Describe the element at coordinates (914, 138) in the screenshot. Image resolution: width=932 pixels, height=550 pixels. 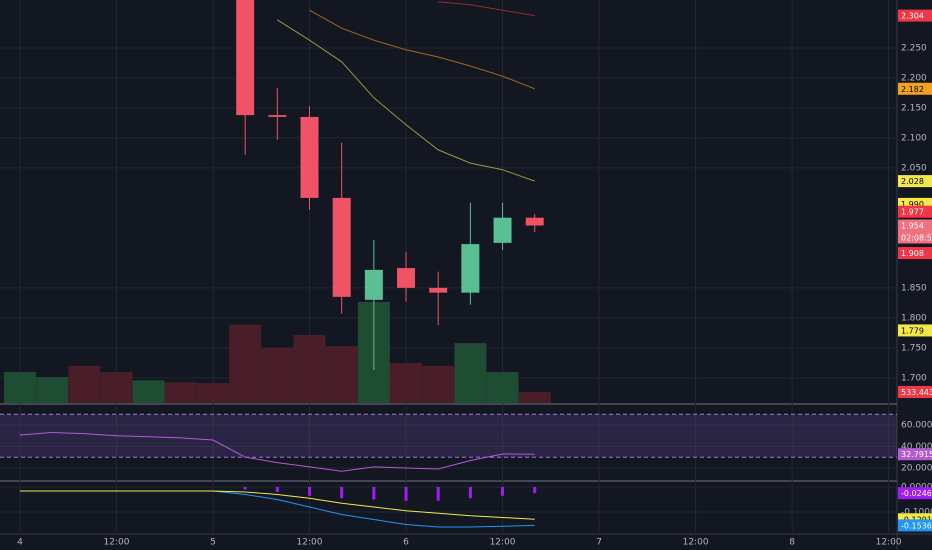
I see `y-tick-label: 2.100` at that location.